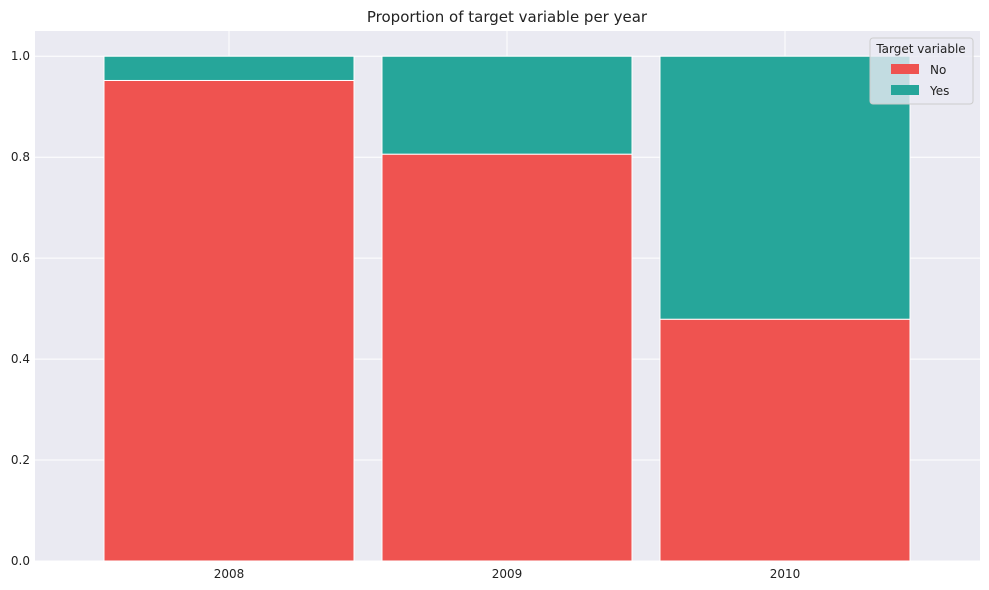 The width and height of the screenshot is (989, 590). What do you see at coordinates (20, 258) in the screenshot?
I see `y-tick-label-3: 0.6` at bounding box center [20, 258].